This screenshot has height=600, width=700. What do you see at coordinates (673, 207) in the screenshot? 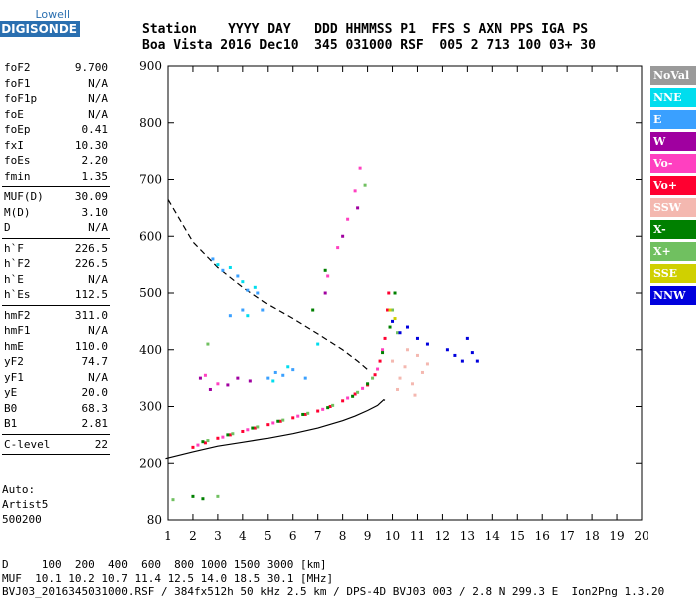
I see `legend-item-ssw: SSW` at bounding box center [673, 207].